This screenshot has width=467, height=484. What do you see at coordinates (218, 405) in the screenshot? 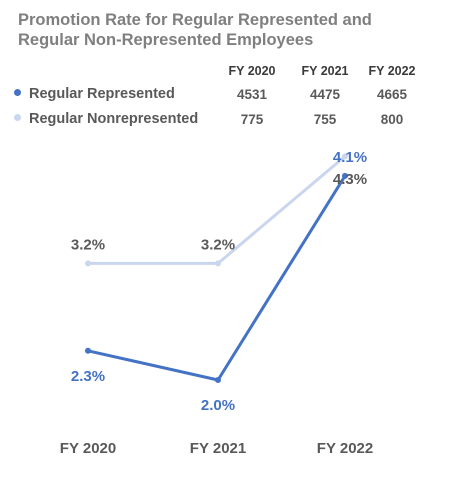
I see `data-label-regular-represented-fy-2021: 2.0%` at bounding box center [218, 405].